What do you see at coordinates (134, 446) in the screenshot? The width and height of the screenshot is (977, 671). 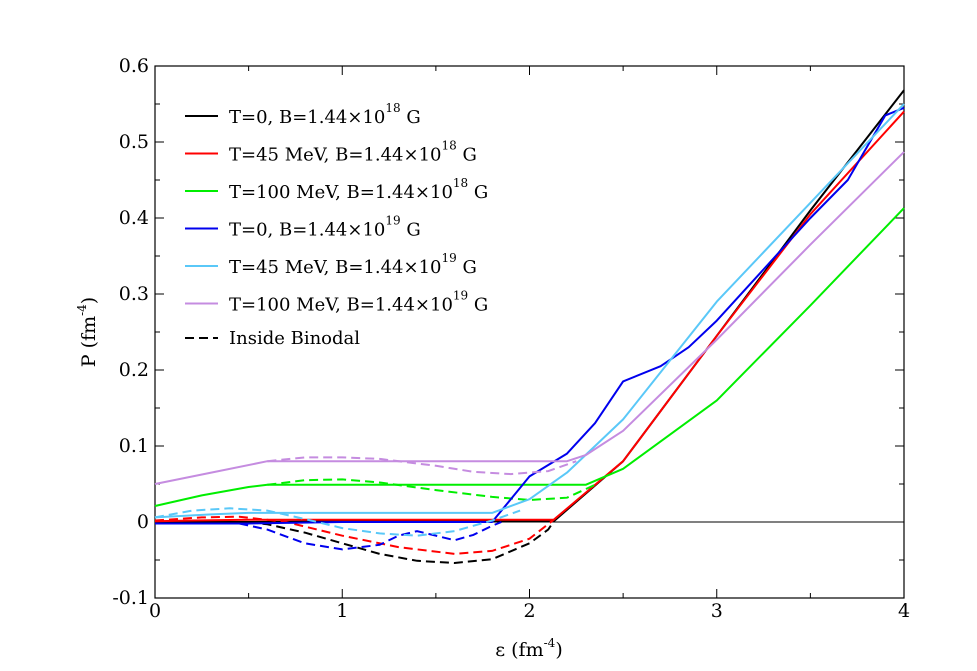 I see `y-tick-label: 0.1` at bounding box center [134, 446].